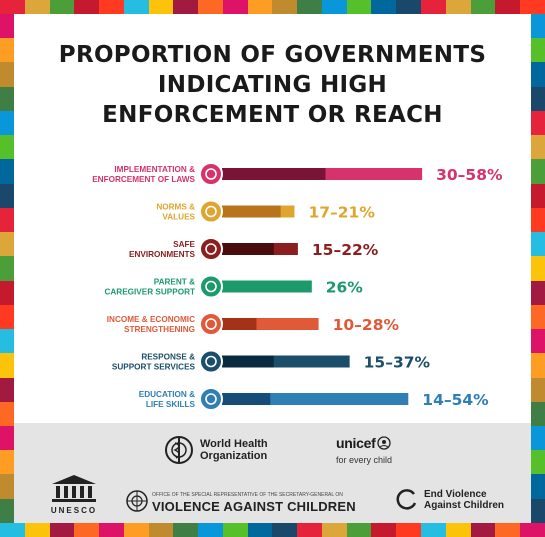 The image size is (545, 537). I want to click on category-label-6-line-0: EDUCATION &, so click(167, 394).